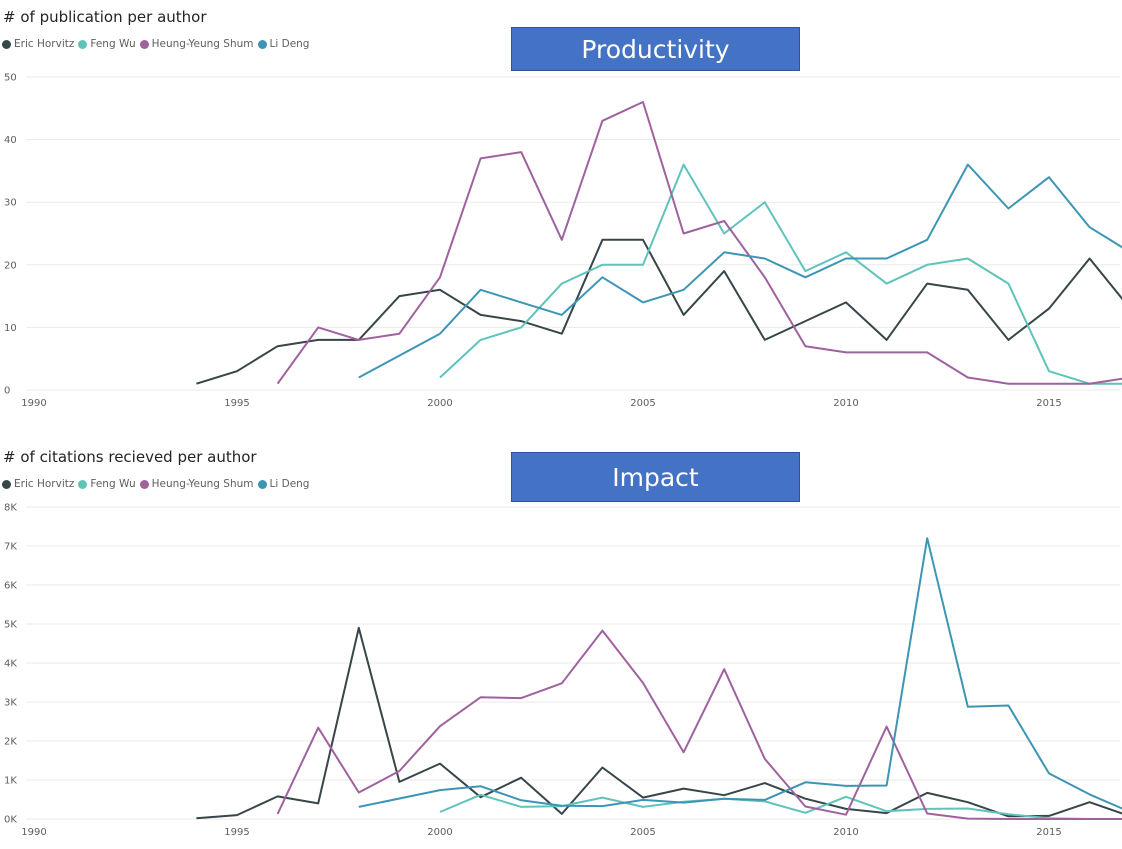 The width and height of the screenshot is (1122, 849). I want to click on productivity-y-tick-label: 20, so click(10, 265).